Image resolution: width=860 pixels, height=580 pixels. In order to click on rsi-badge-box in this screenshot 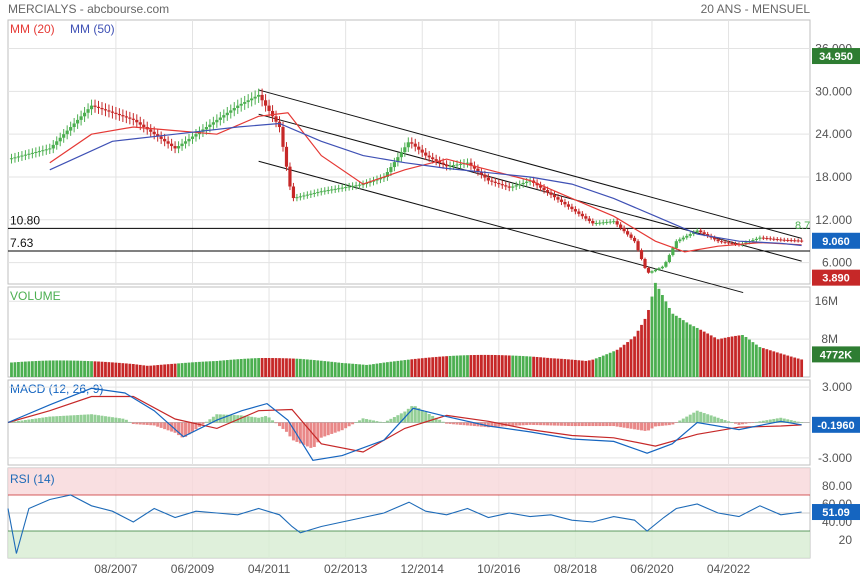, I will do `click(836, 512)`.